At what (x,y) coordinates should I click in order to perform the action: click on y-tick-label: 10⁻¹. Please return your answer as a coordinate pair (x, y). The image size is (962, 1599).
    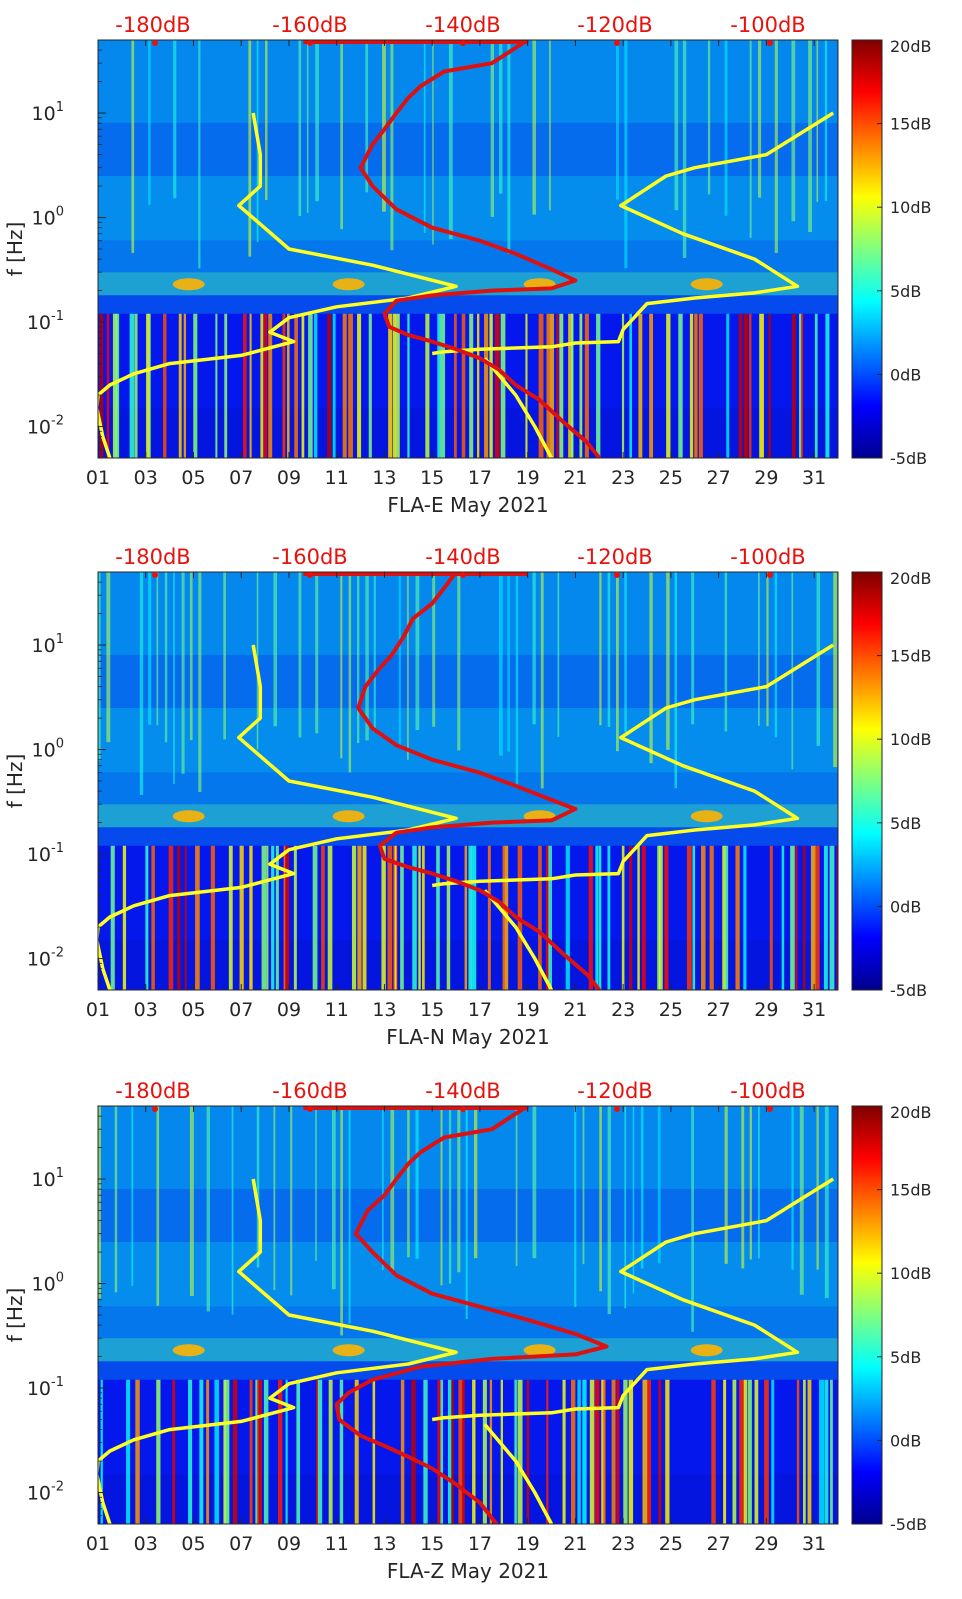
    Looking at the image, I should click on (45, 1387).